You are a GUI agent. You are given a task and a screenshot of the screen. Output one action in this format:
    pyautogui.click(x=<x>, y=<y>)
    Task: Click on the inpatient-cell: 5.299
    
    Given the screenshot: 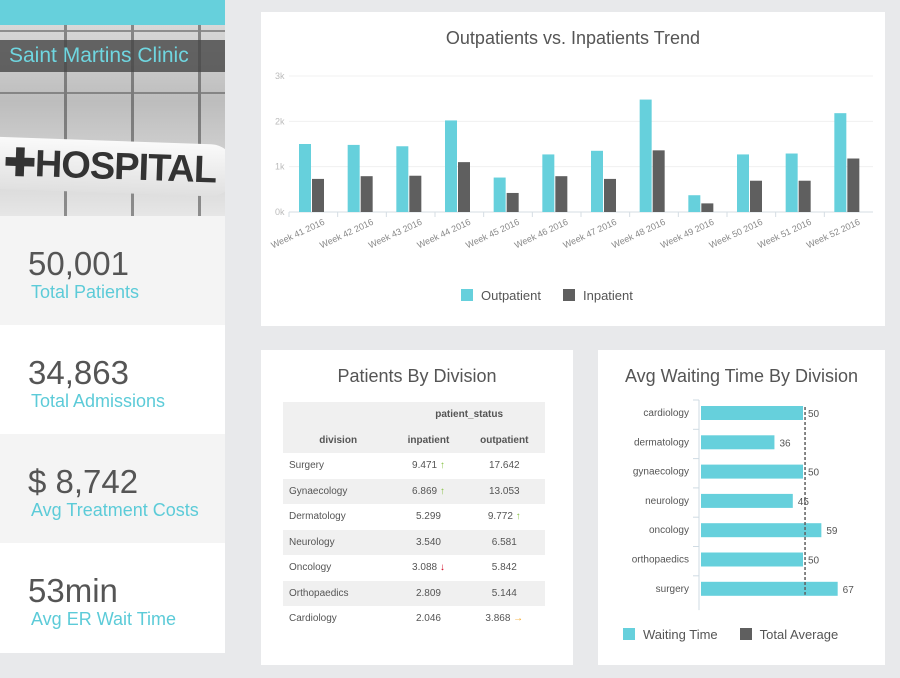 What is the action you would take?
    pyautogui.click(x=428, y=517)
    